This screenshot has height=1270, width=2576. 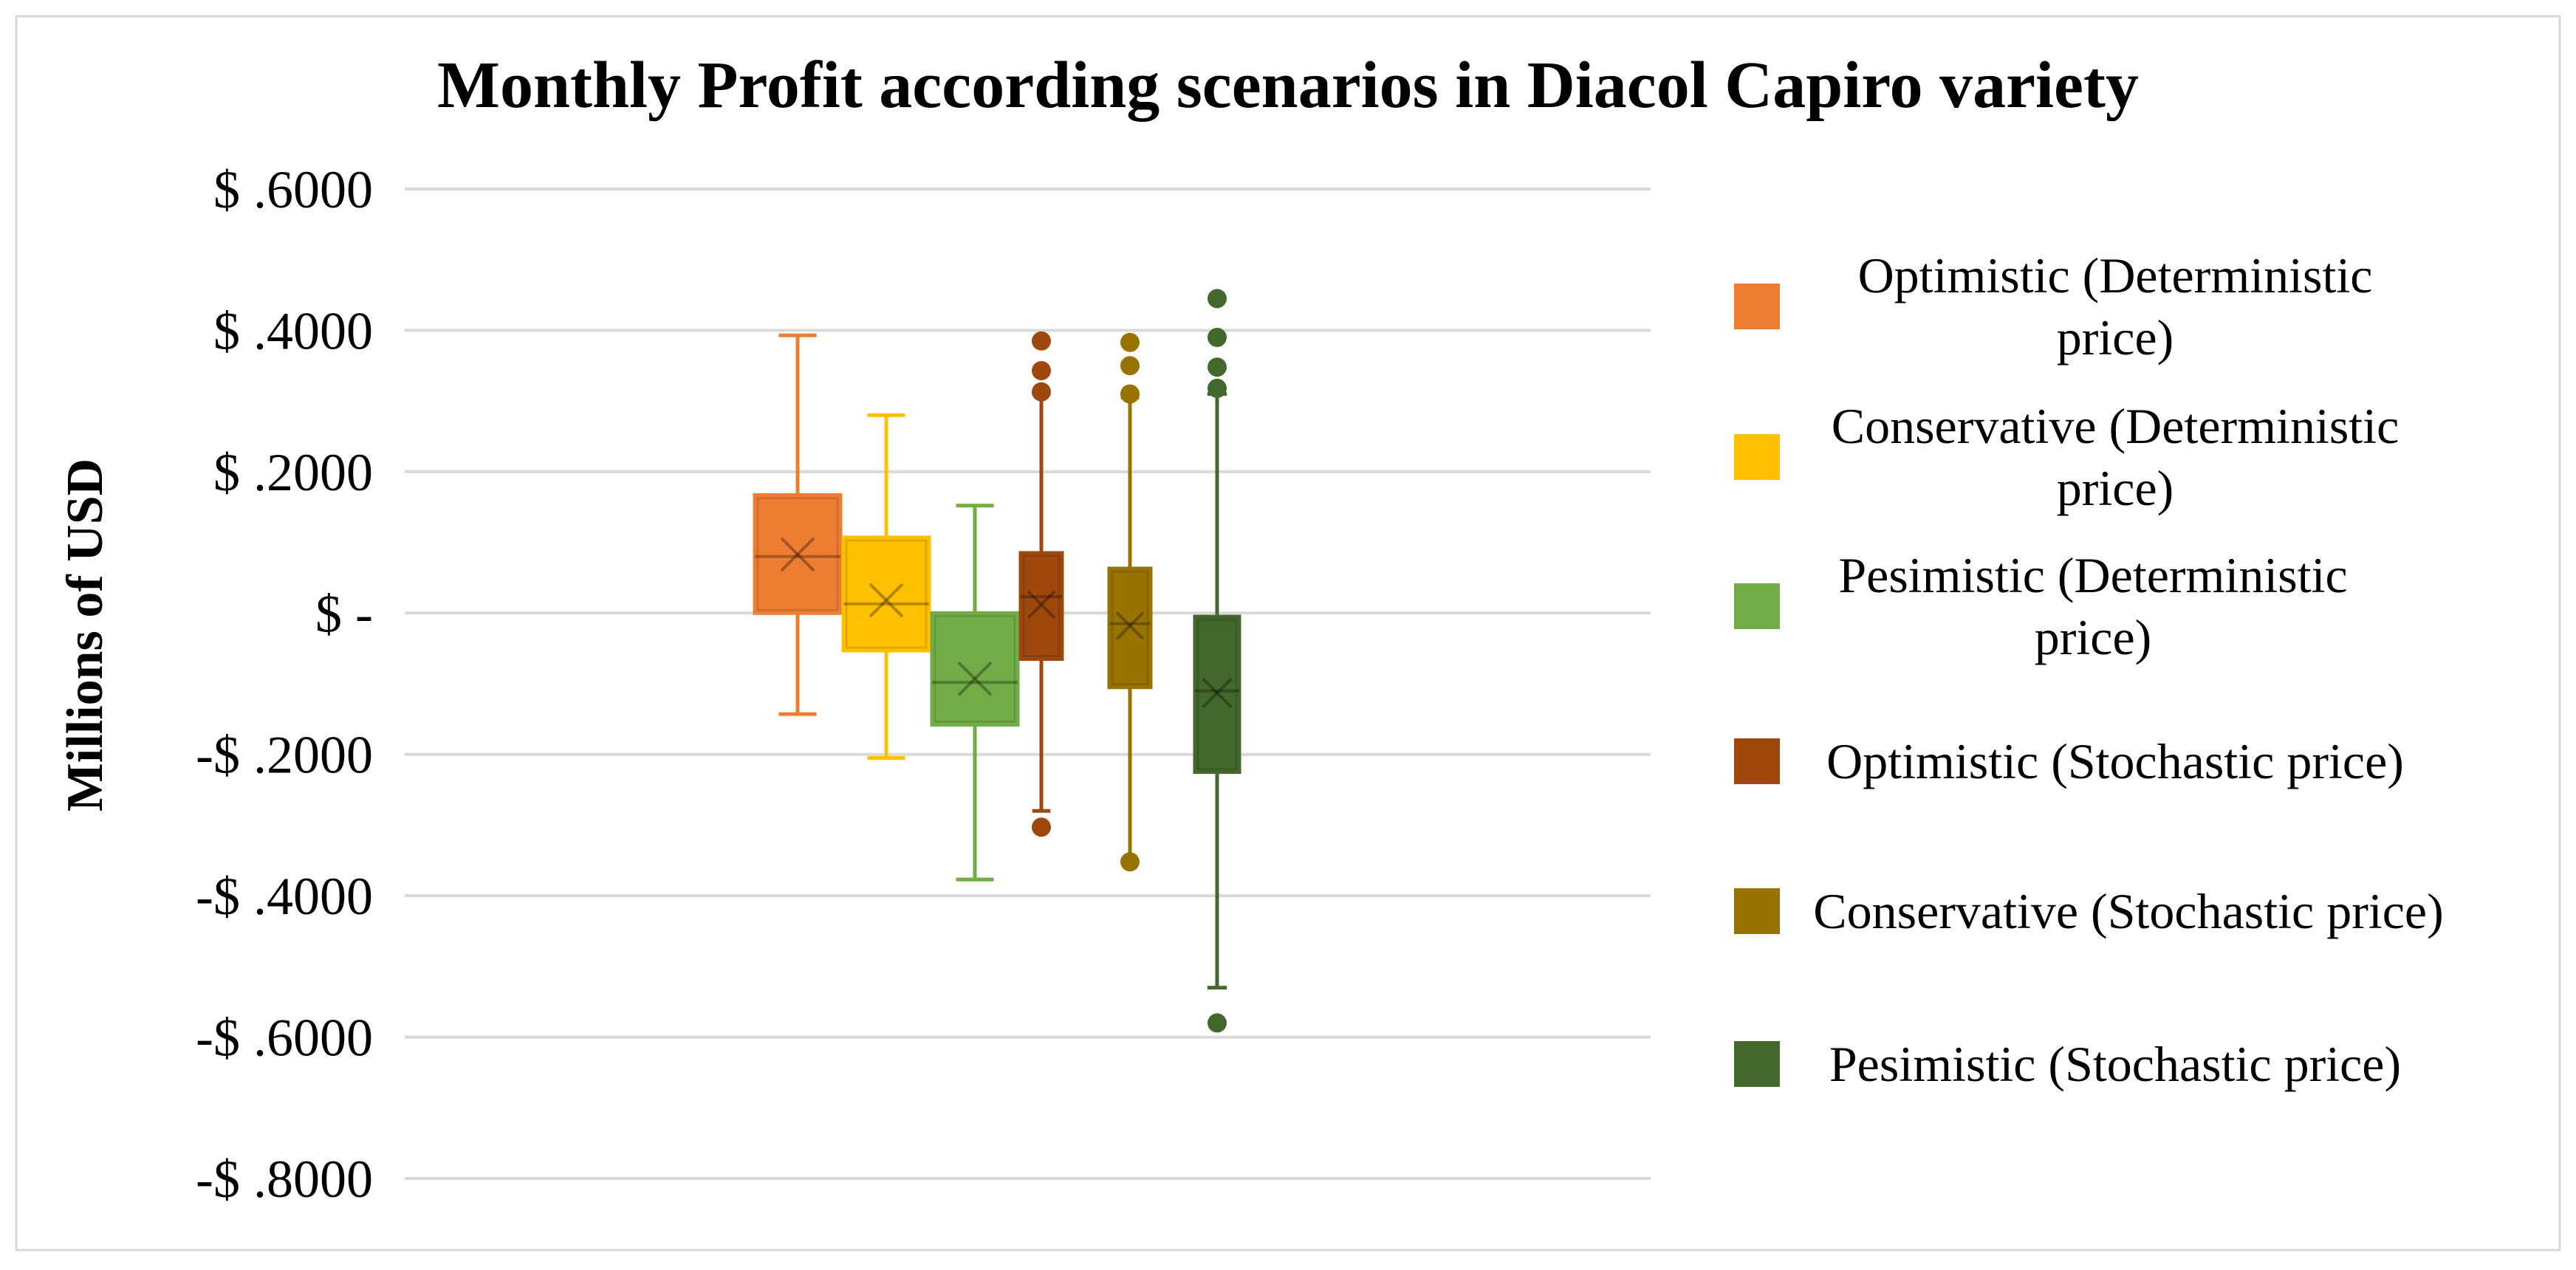 I want to click on box-layer, so click(x=997, y=661).